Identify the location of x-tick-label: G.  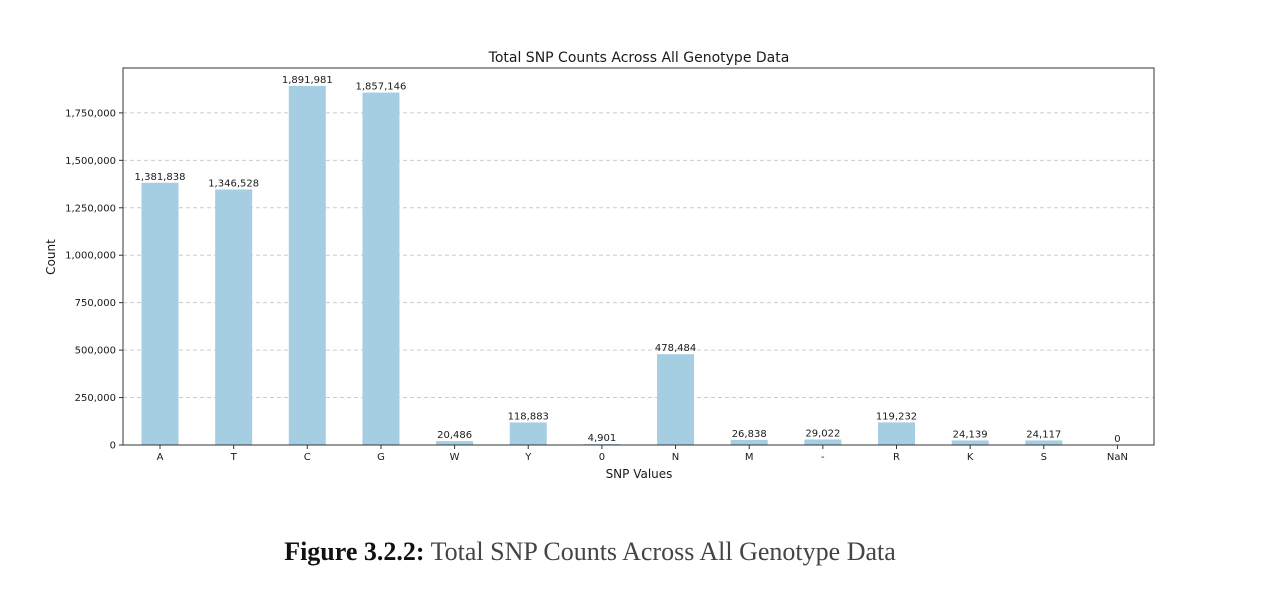
(381, 457).